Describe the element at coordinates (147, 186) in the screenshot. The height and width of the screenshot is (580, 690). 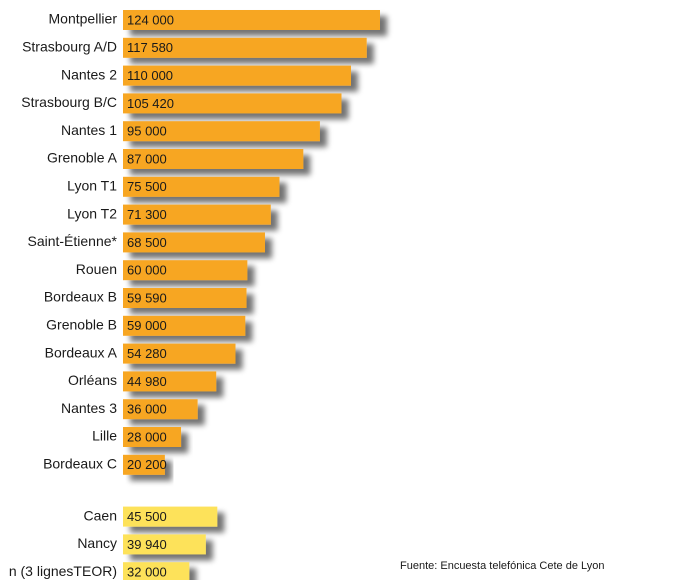
I see `value-label: 75 500` at that location.